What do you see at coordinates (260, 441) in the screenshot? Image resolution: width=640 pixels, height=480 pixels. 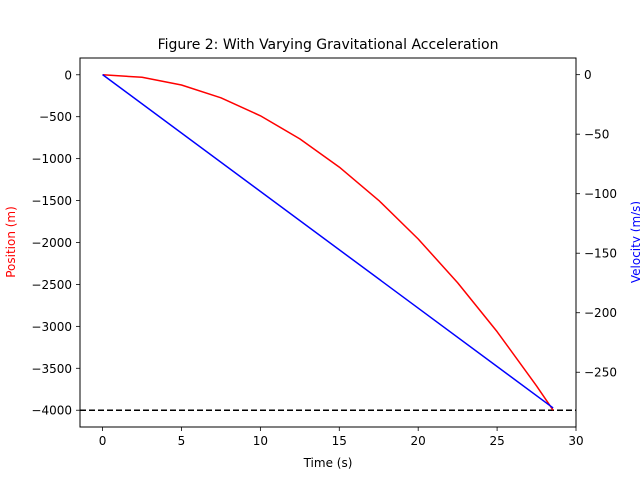 I see `x-tick-label: 10` at bounding box center [260, 441].